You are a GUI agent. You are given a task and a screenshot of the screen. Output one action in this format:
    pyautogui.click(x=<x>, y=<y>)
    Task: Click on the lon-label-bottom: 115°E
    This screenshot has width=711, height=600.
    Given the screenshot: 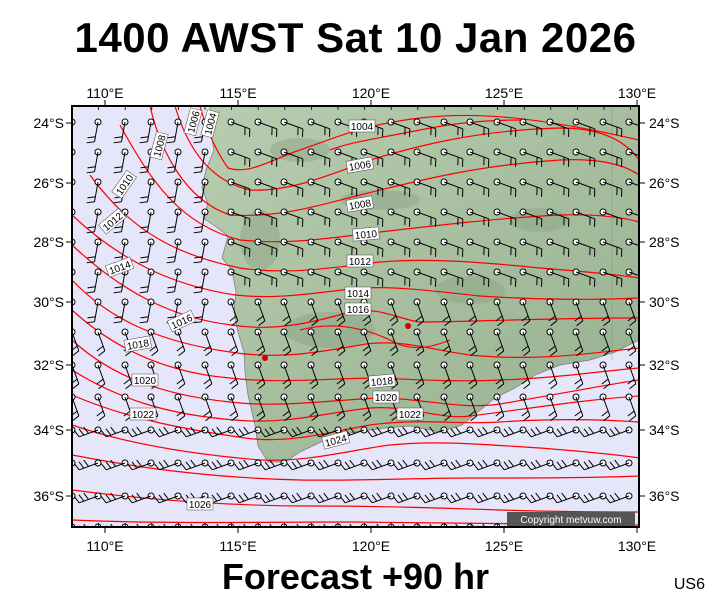 What is the action you would take?
    pyautogui.click(x=237, y=546)
    